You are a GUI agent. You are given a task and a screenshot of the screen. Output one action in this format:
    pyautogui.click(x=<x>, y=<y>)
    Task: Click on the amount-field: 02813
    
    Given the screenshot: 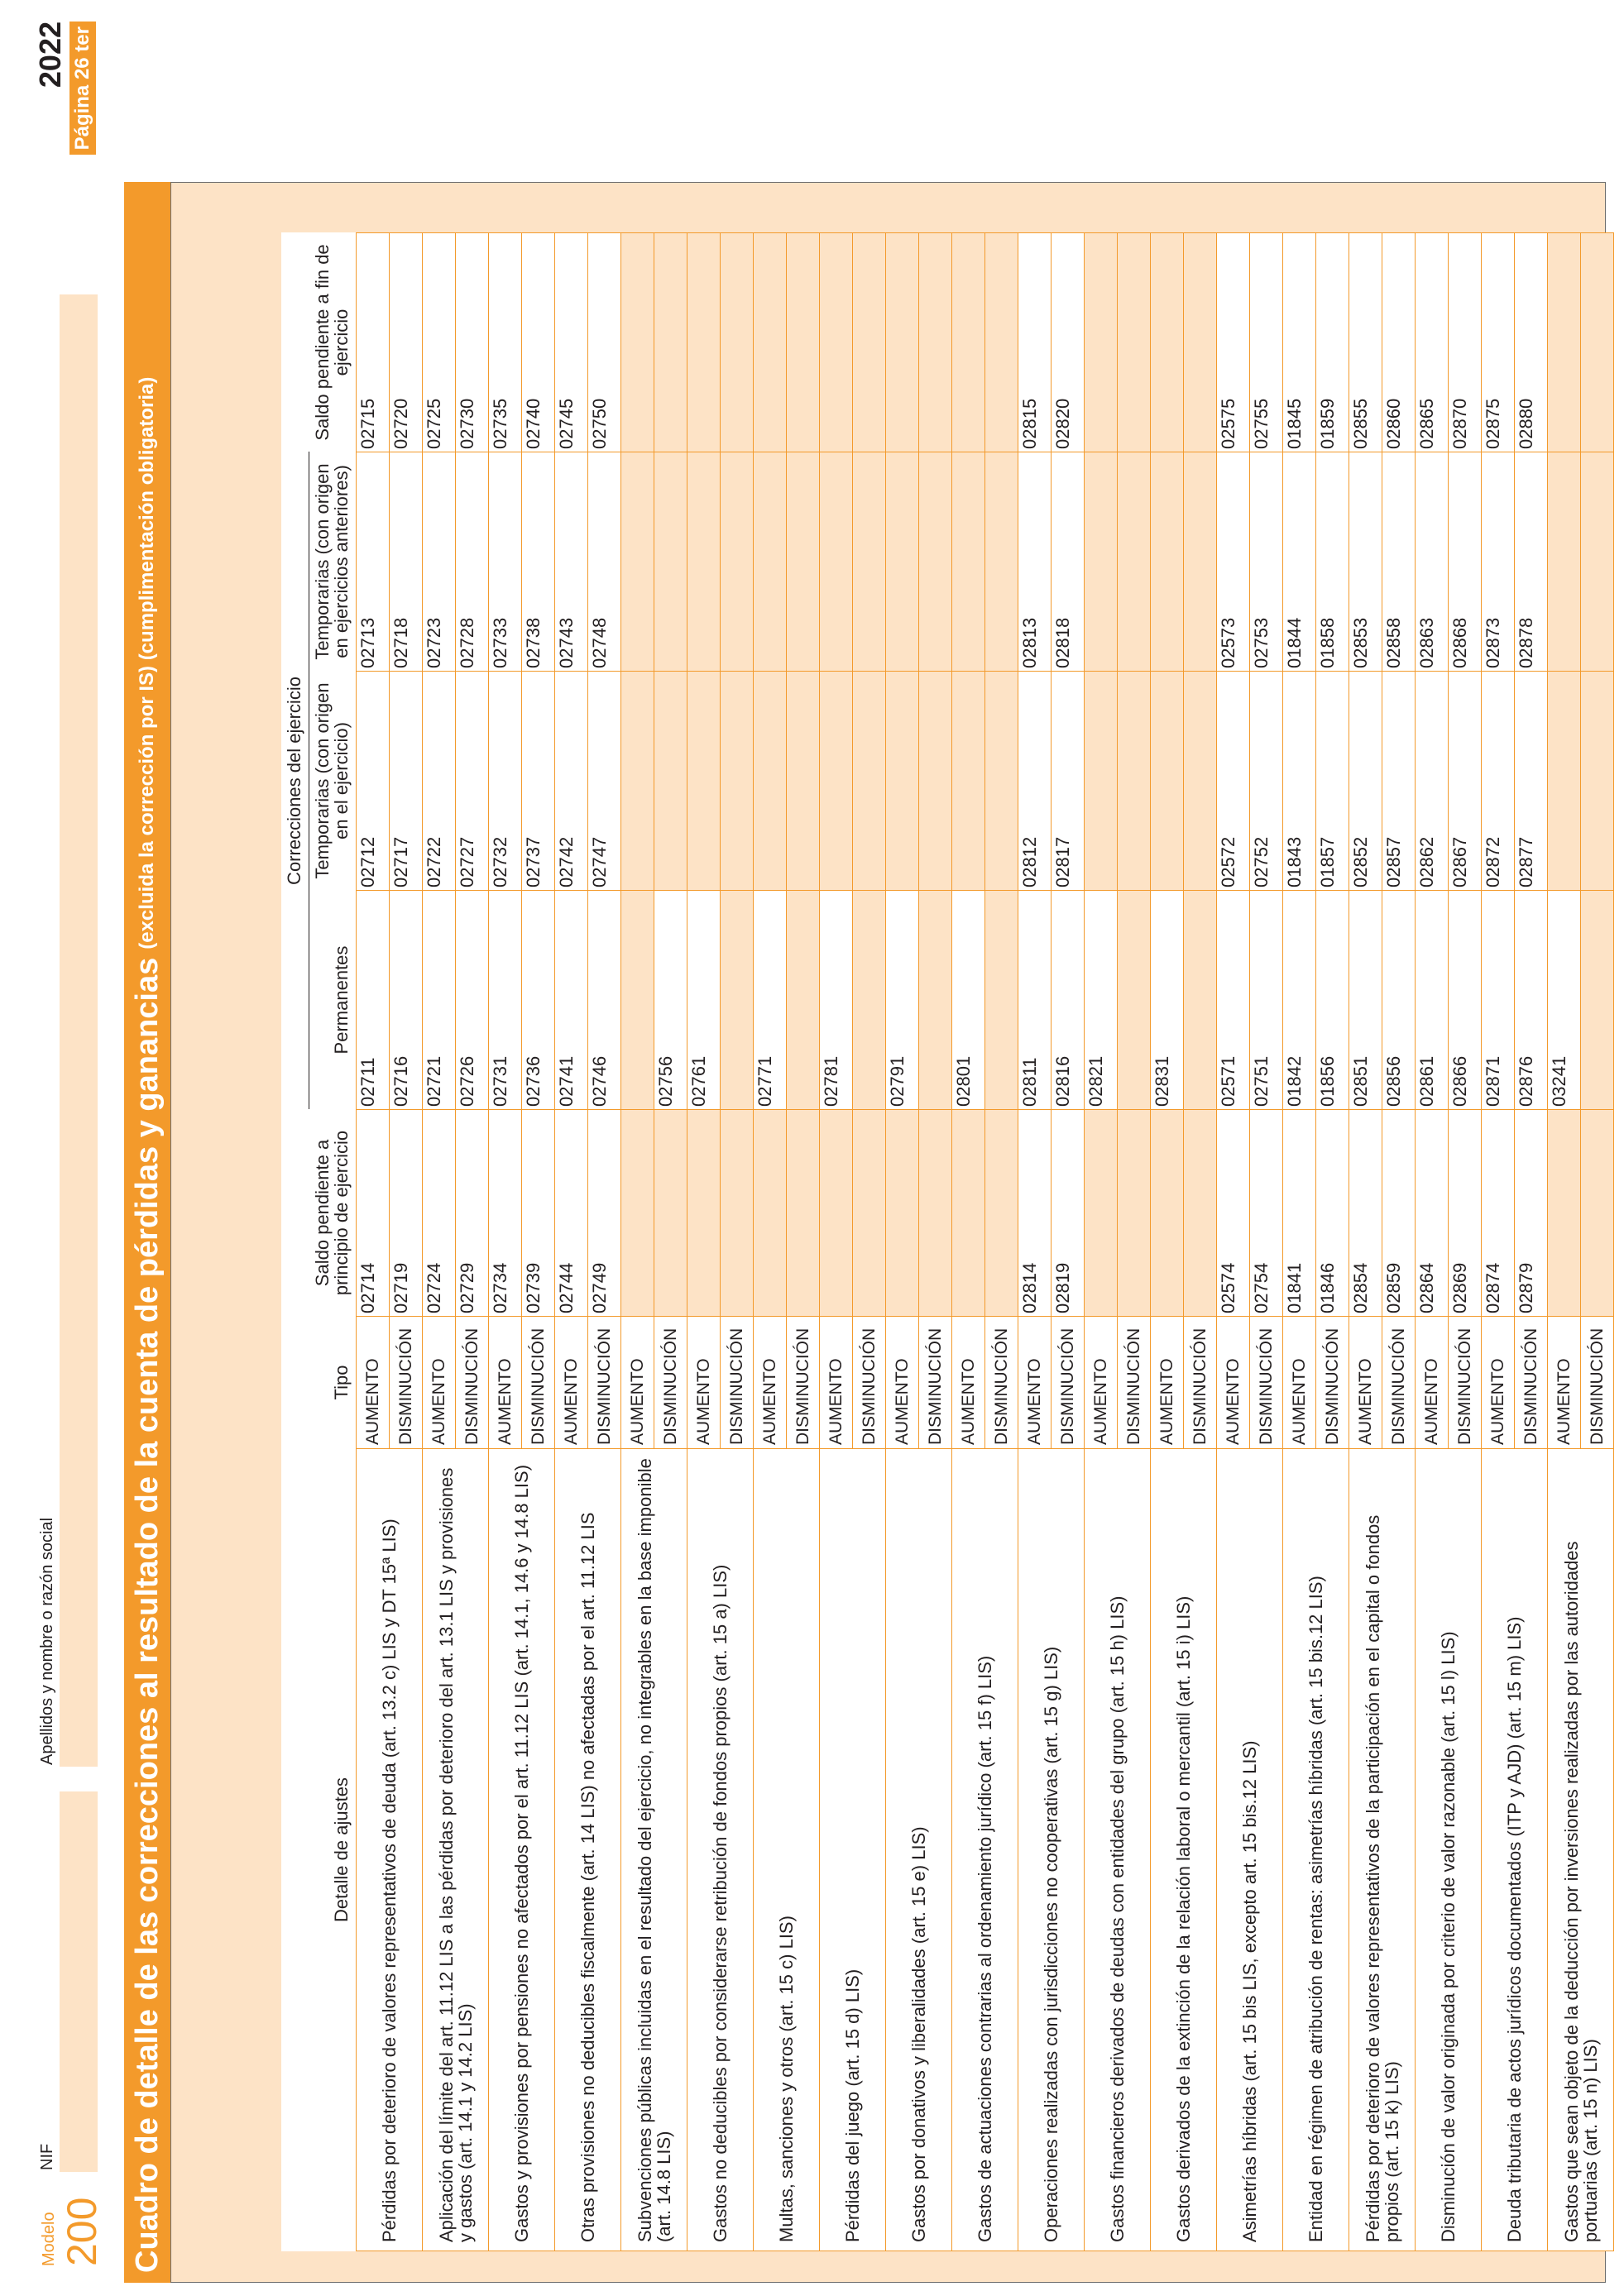 What is the action you would take?
    pyautogui.click(x=1035, y=562)
    